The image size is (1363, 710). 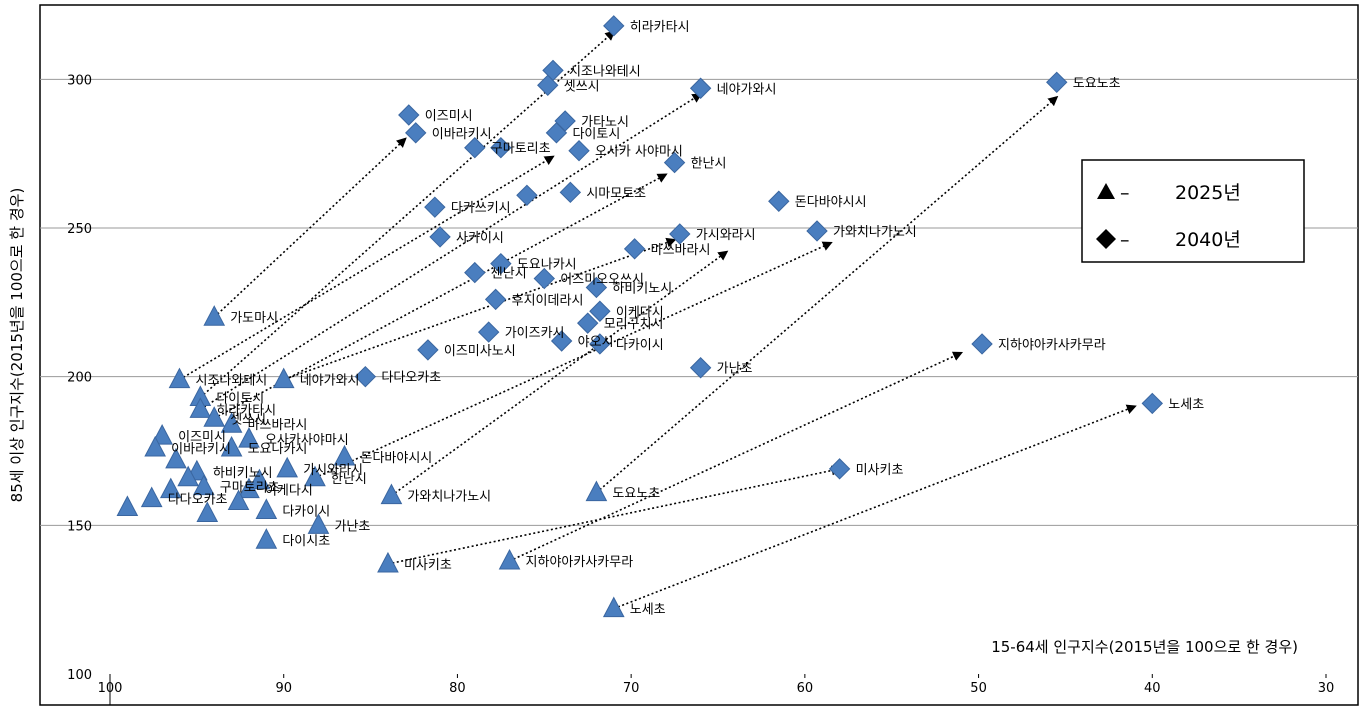 I want to click on point-label: 야오시, so click(x=596, y=342).